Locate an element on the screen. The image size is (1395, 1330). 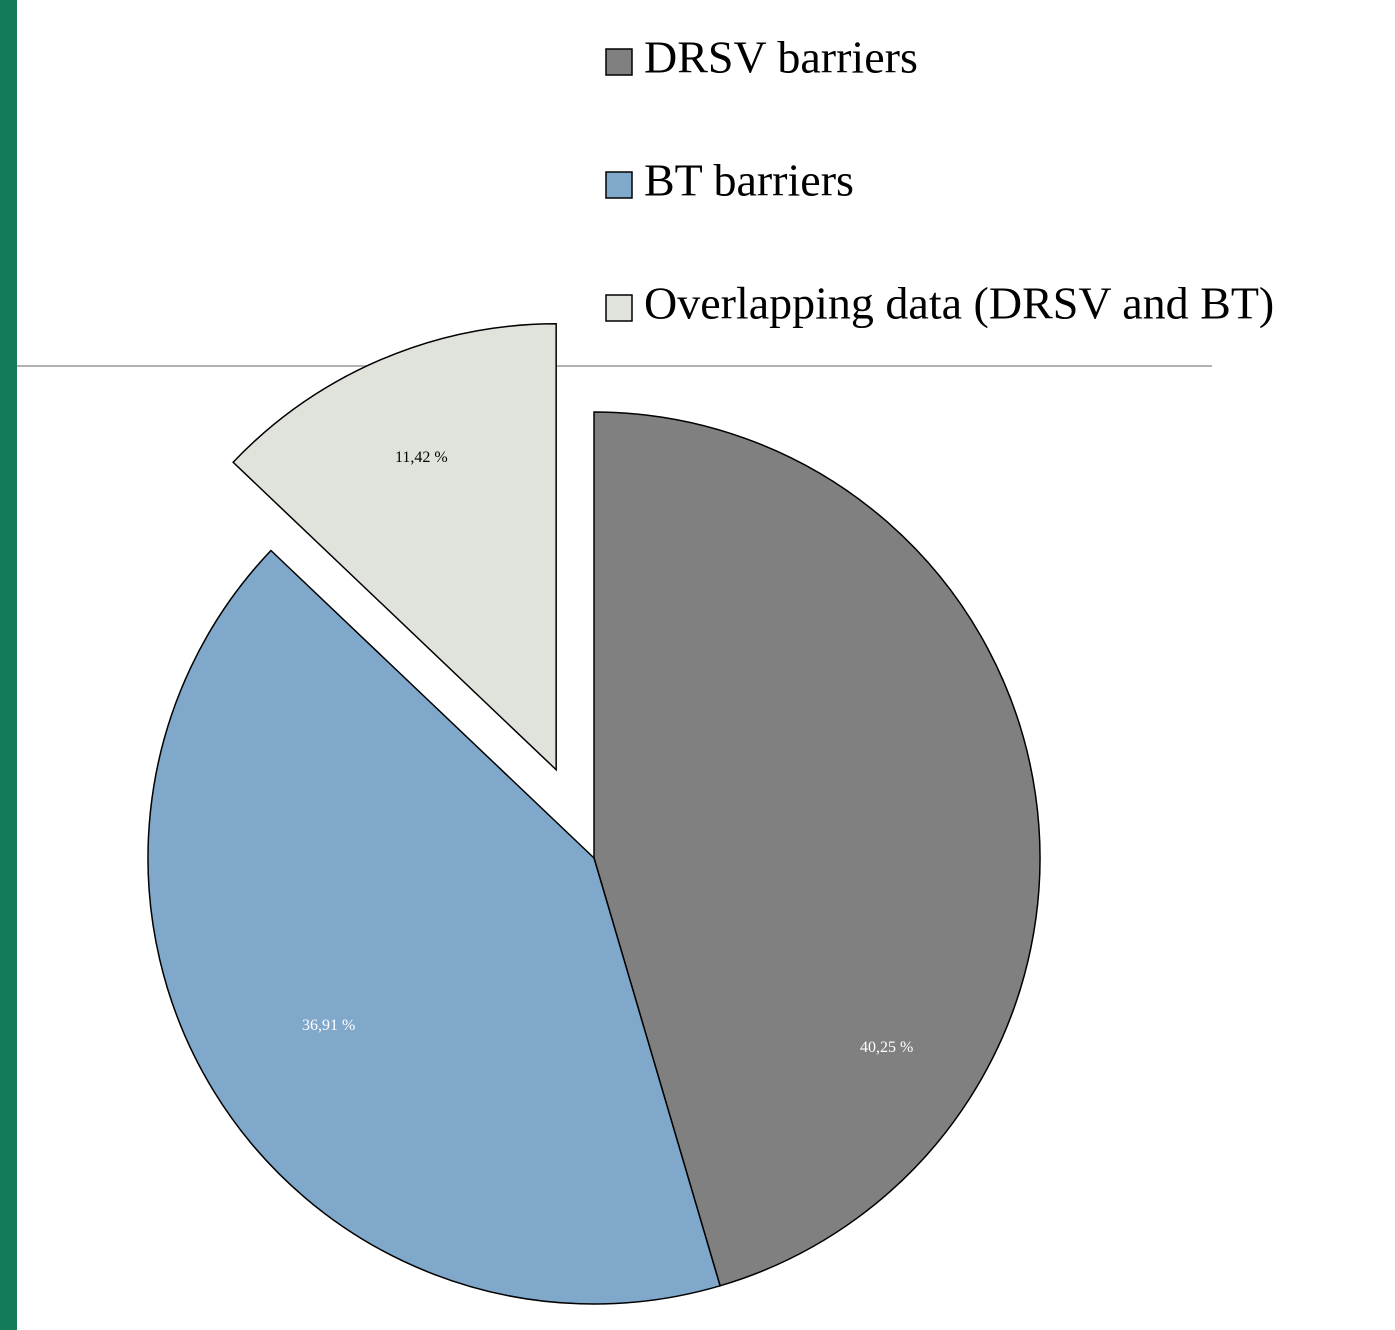
legend-text: Overlapping data (DRSV and BT) is located at coordinates (959, 303).